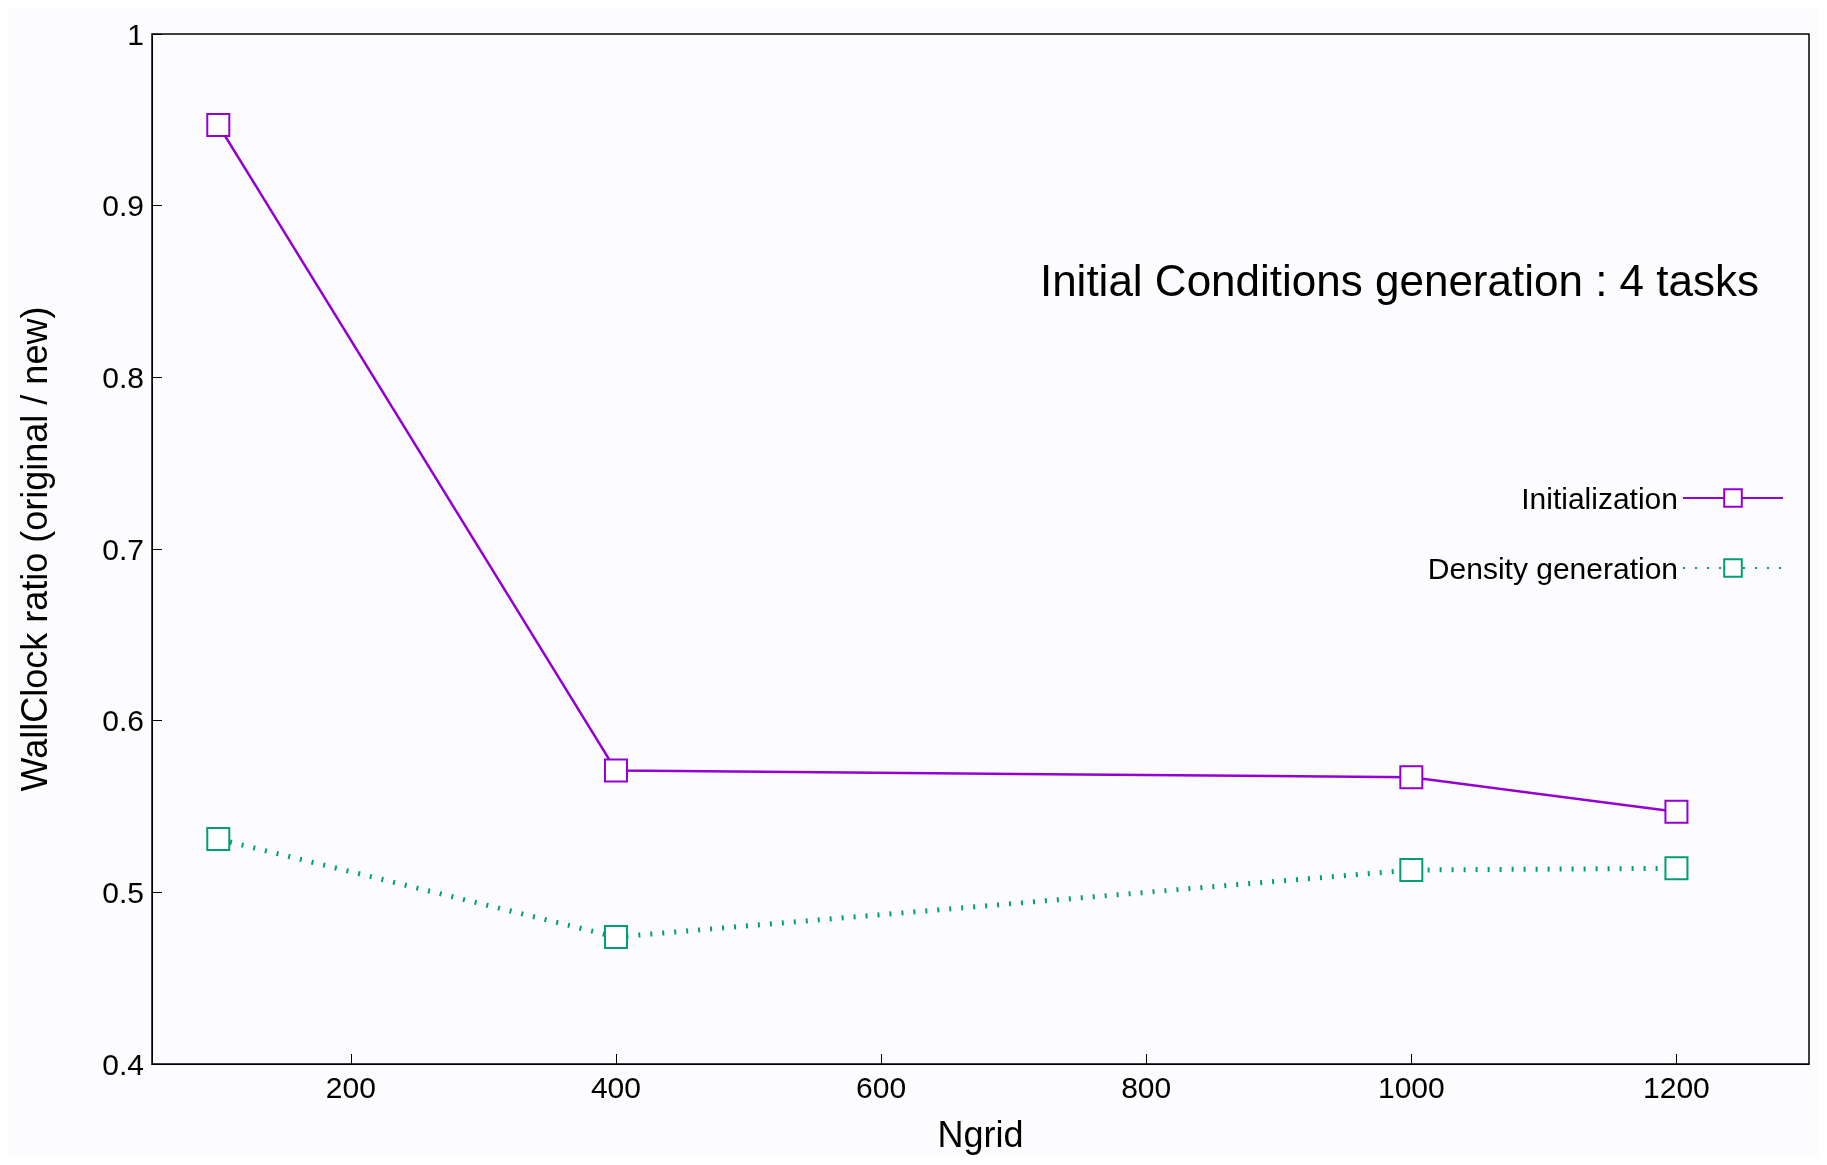  I want to click on y-tick-label: 0.6, so click(123, 721).